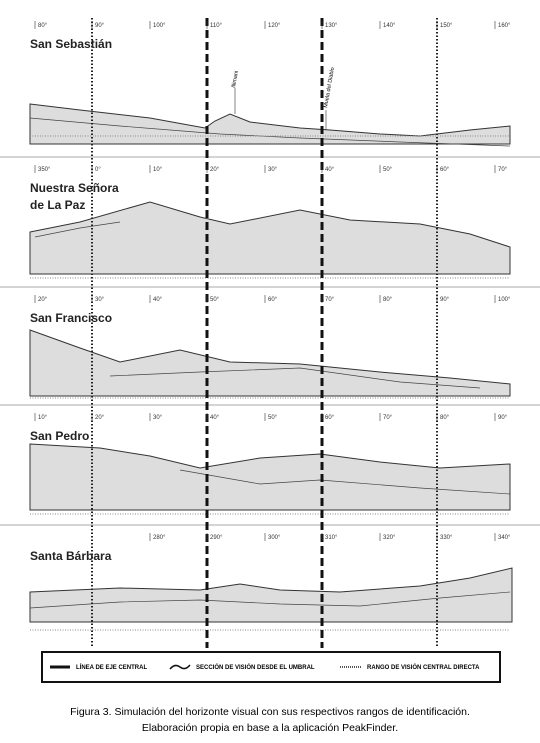  What do you see at coordinates (423, 667) in the screenshot?
I see `legend-label: RANGO DE VISIÓN CENTRAL DIRECTA` at bounding box center [423, 667].